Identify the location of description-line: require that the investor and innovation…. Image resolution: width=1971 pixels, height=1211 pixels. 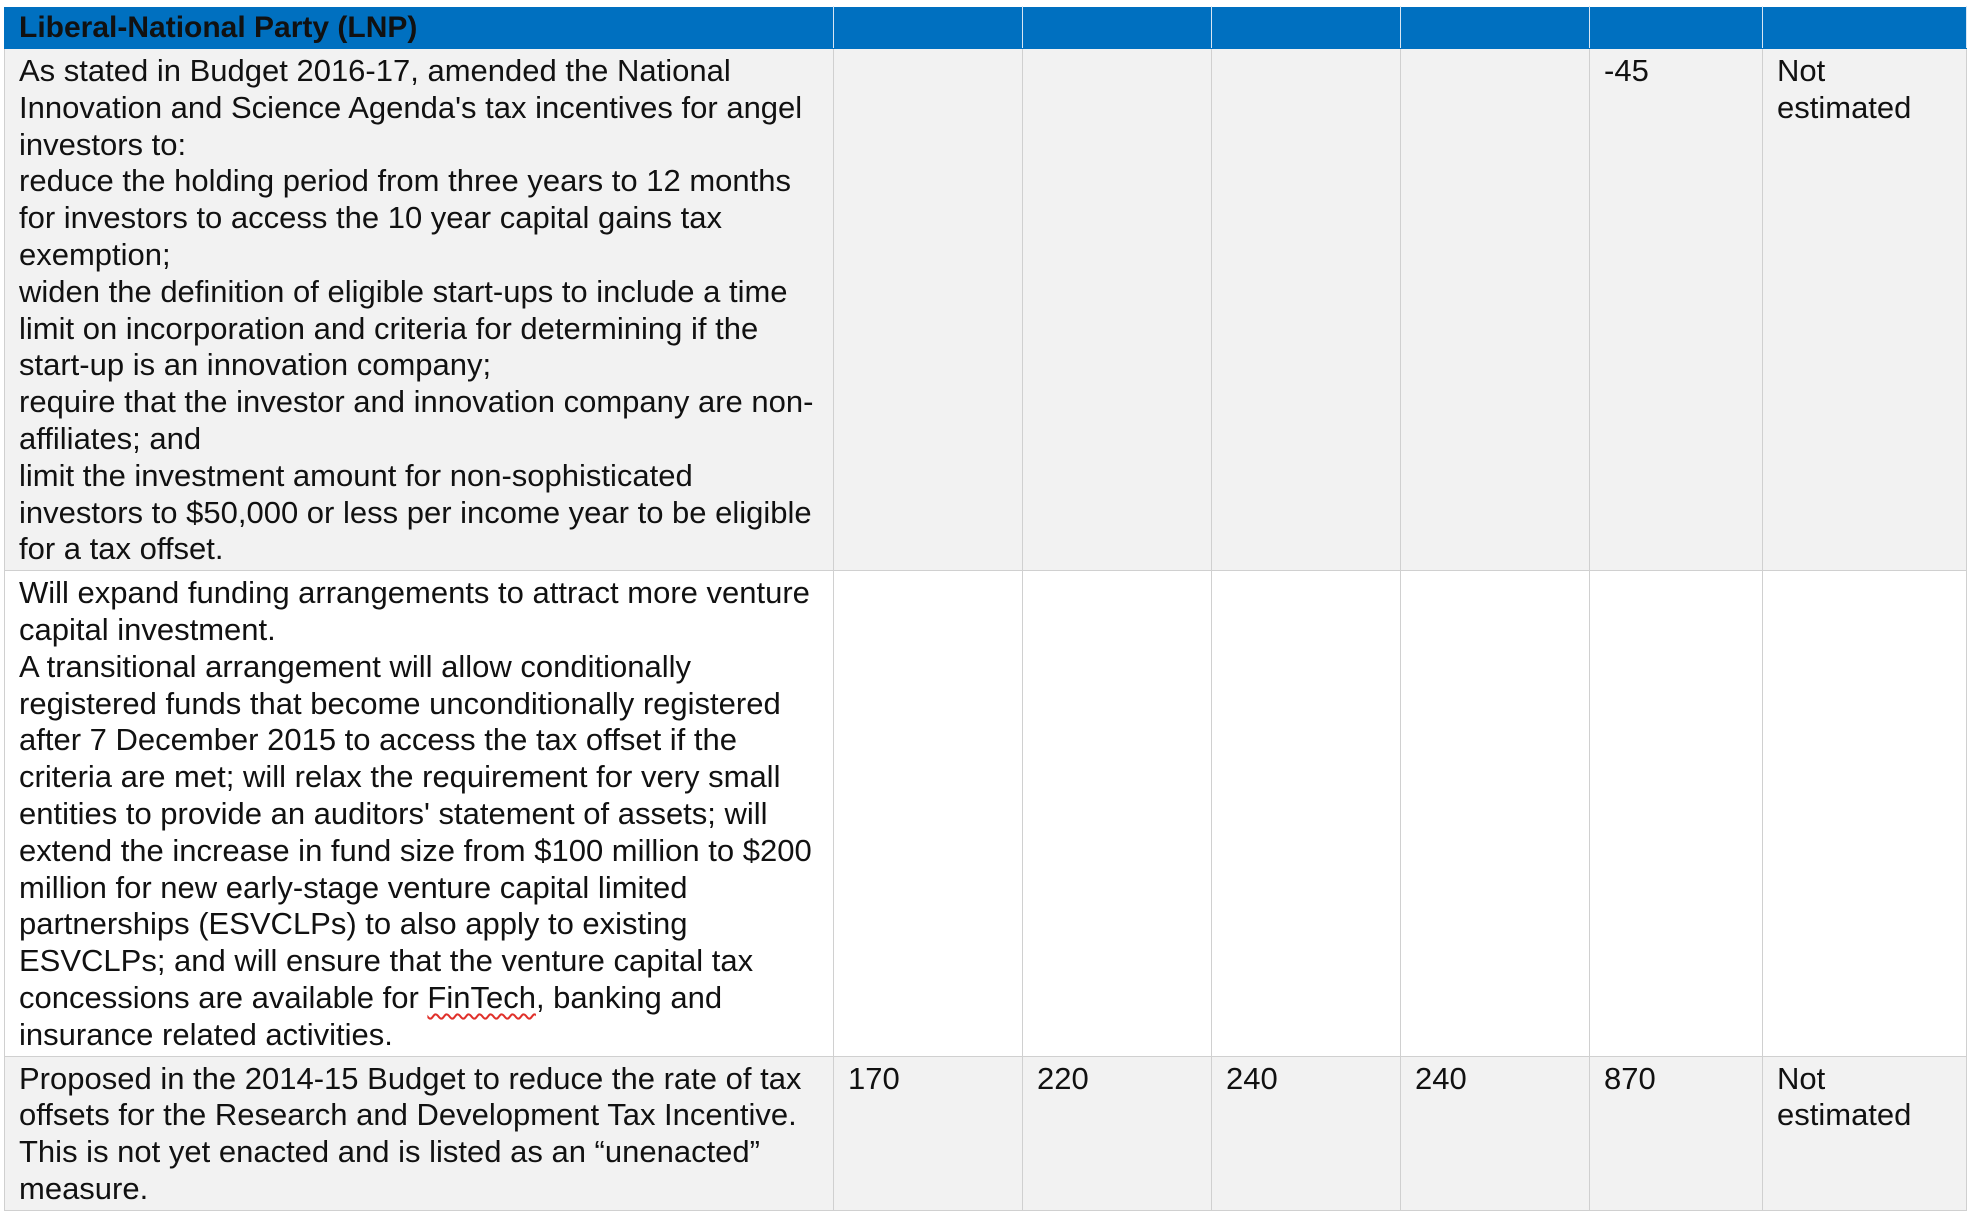
(416, 420).